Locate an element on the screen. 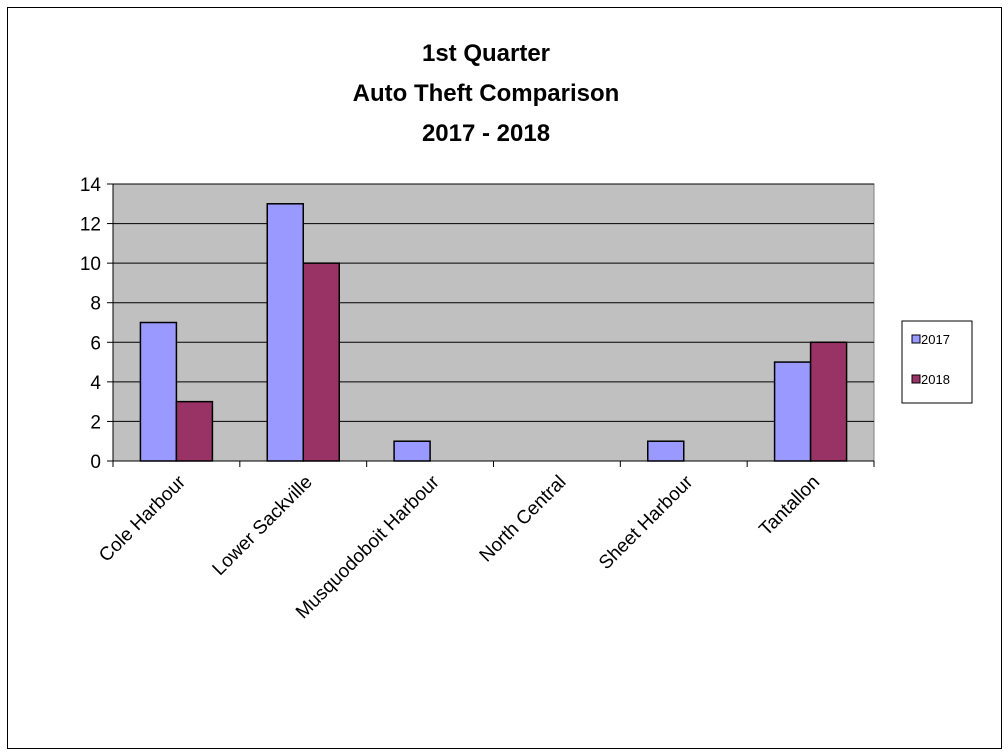 The image size is (1008, 753). chart-title-line-2: Auto Theft Comparison is located at coordinates (486, 93).